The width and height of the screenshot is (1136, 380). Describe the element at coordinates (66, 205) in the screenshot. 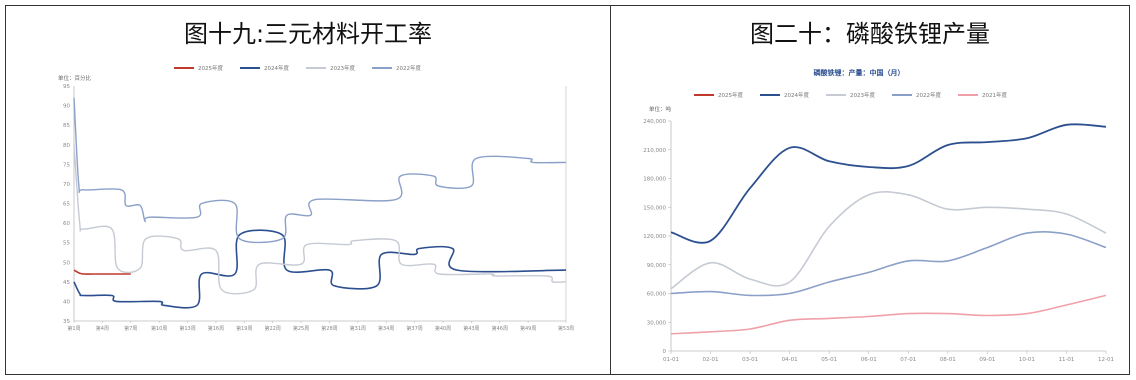

I see `y-tick-label: 65` at that location.